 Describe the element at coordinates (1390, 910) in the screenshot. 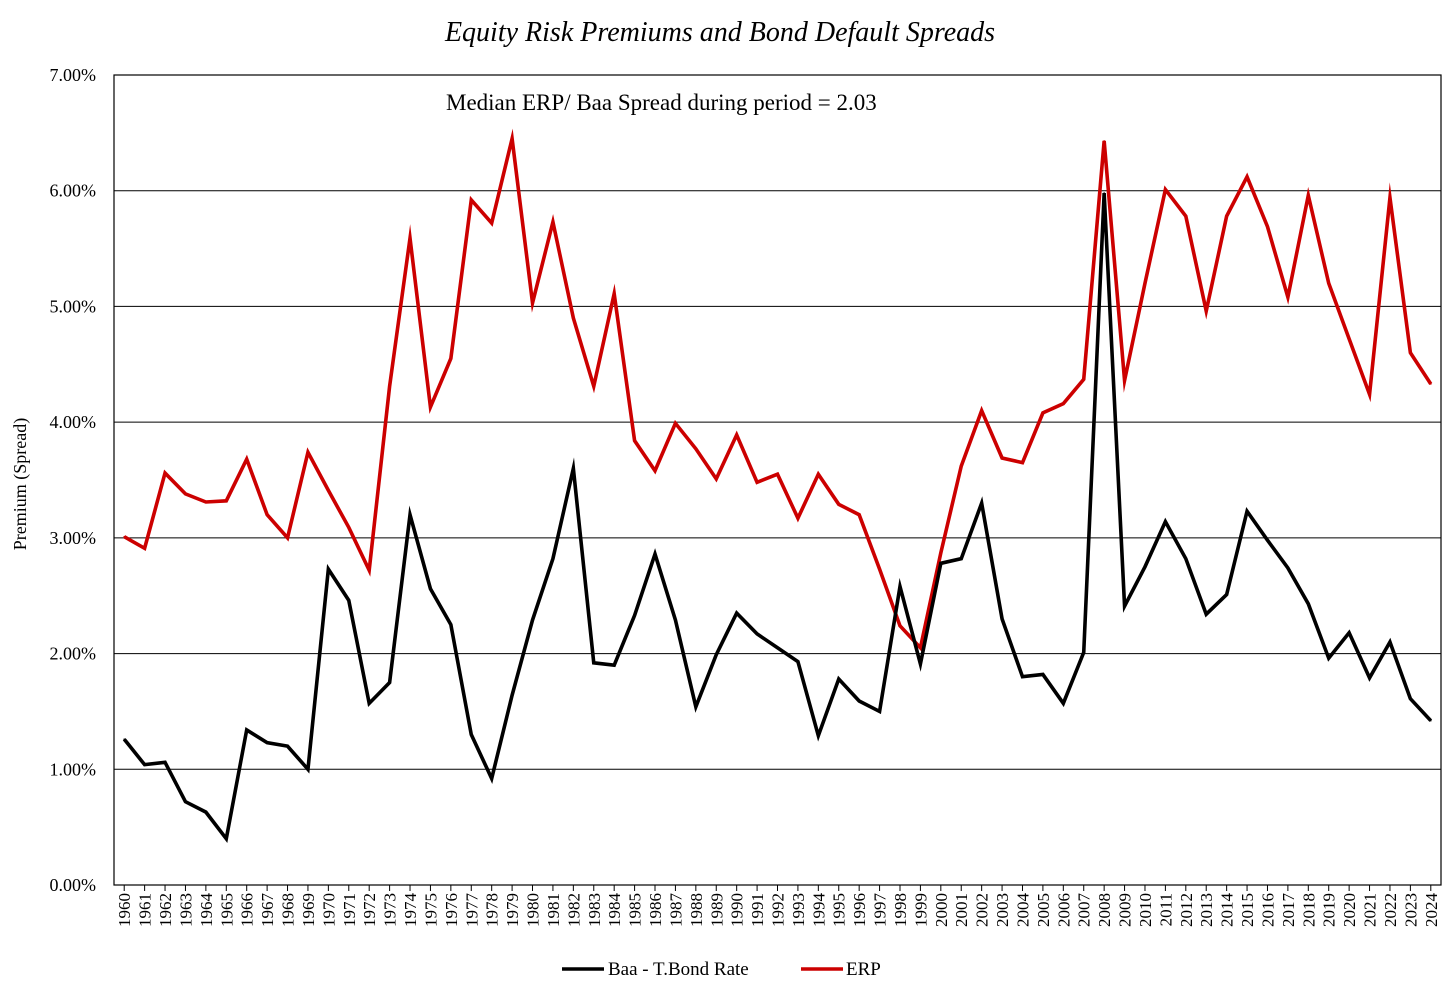

I see `x-tick-label: 2022` at that location.